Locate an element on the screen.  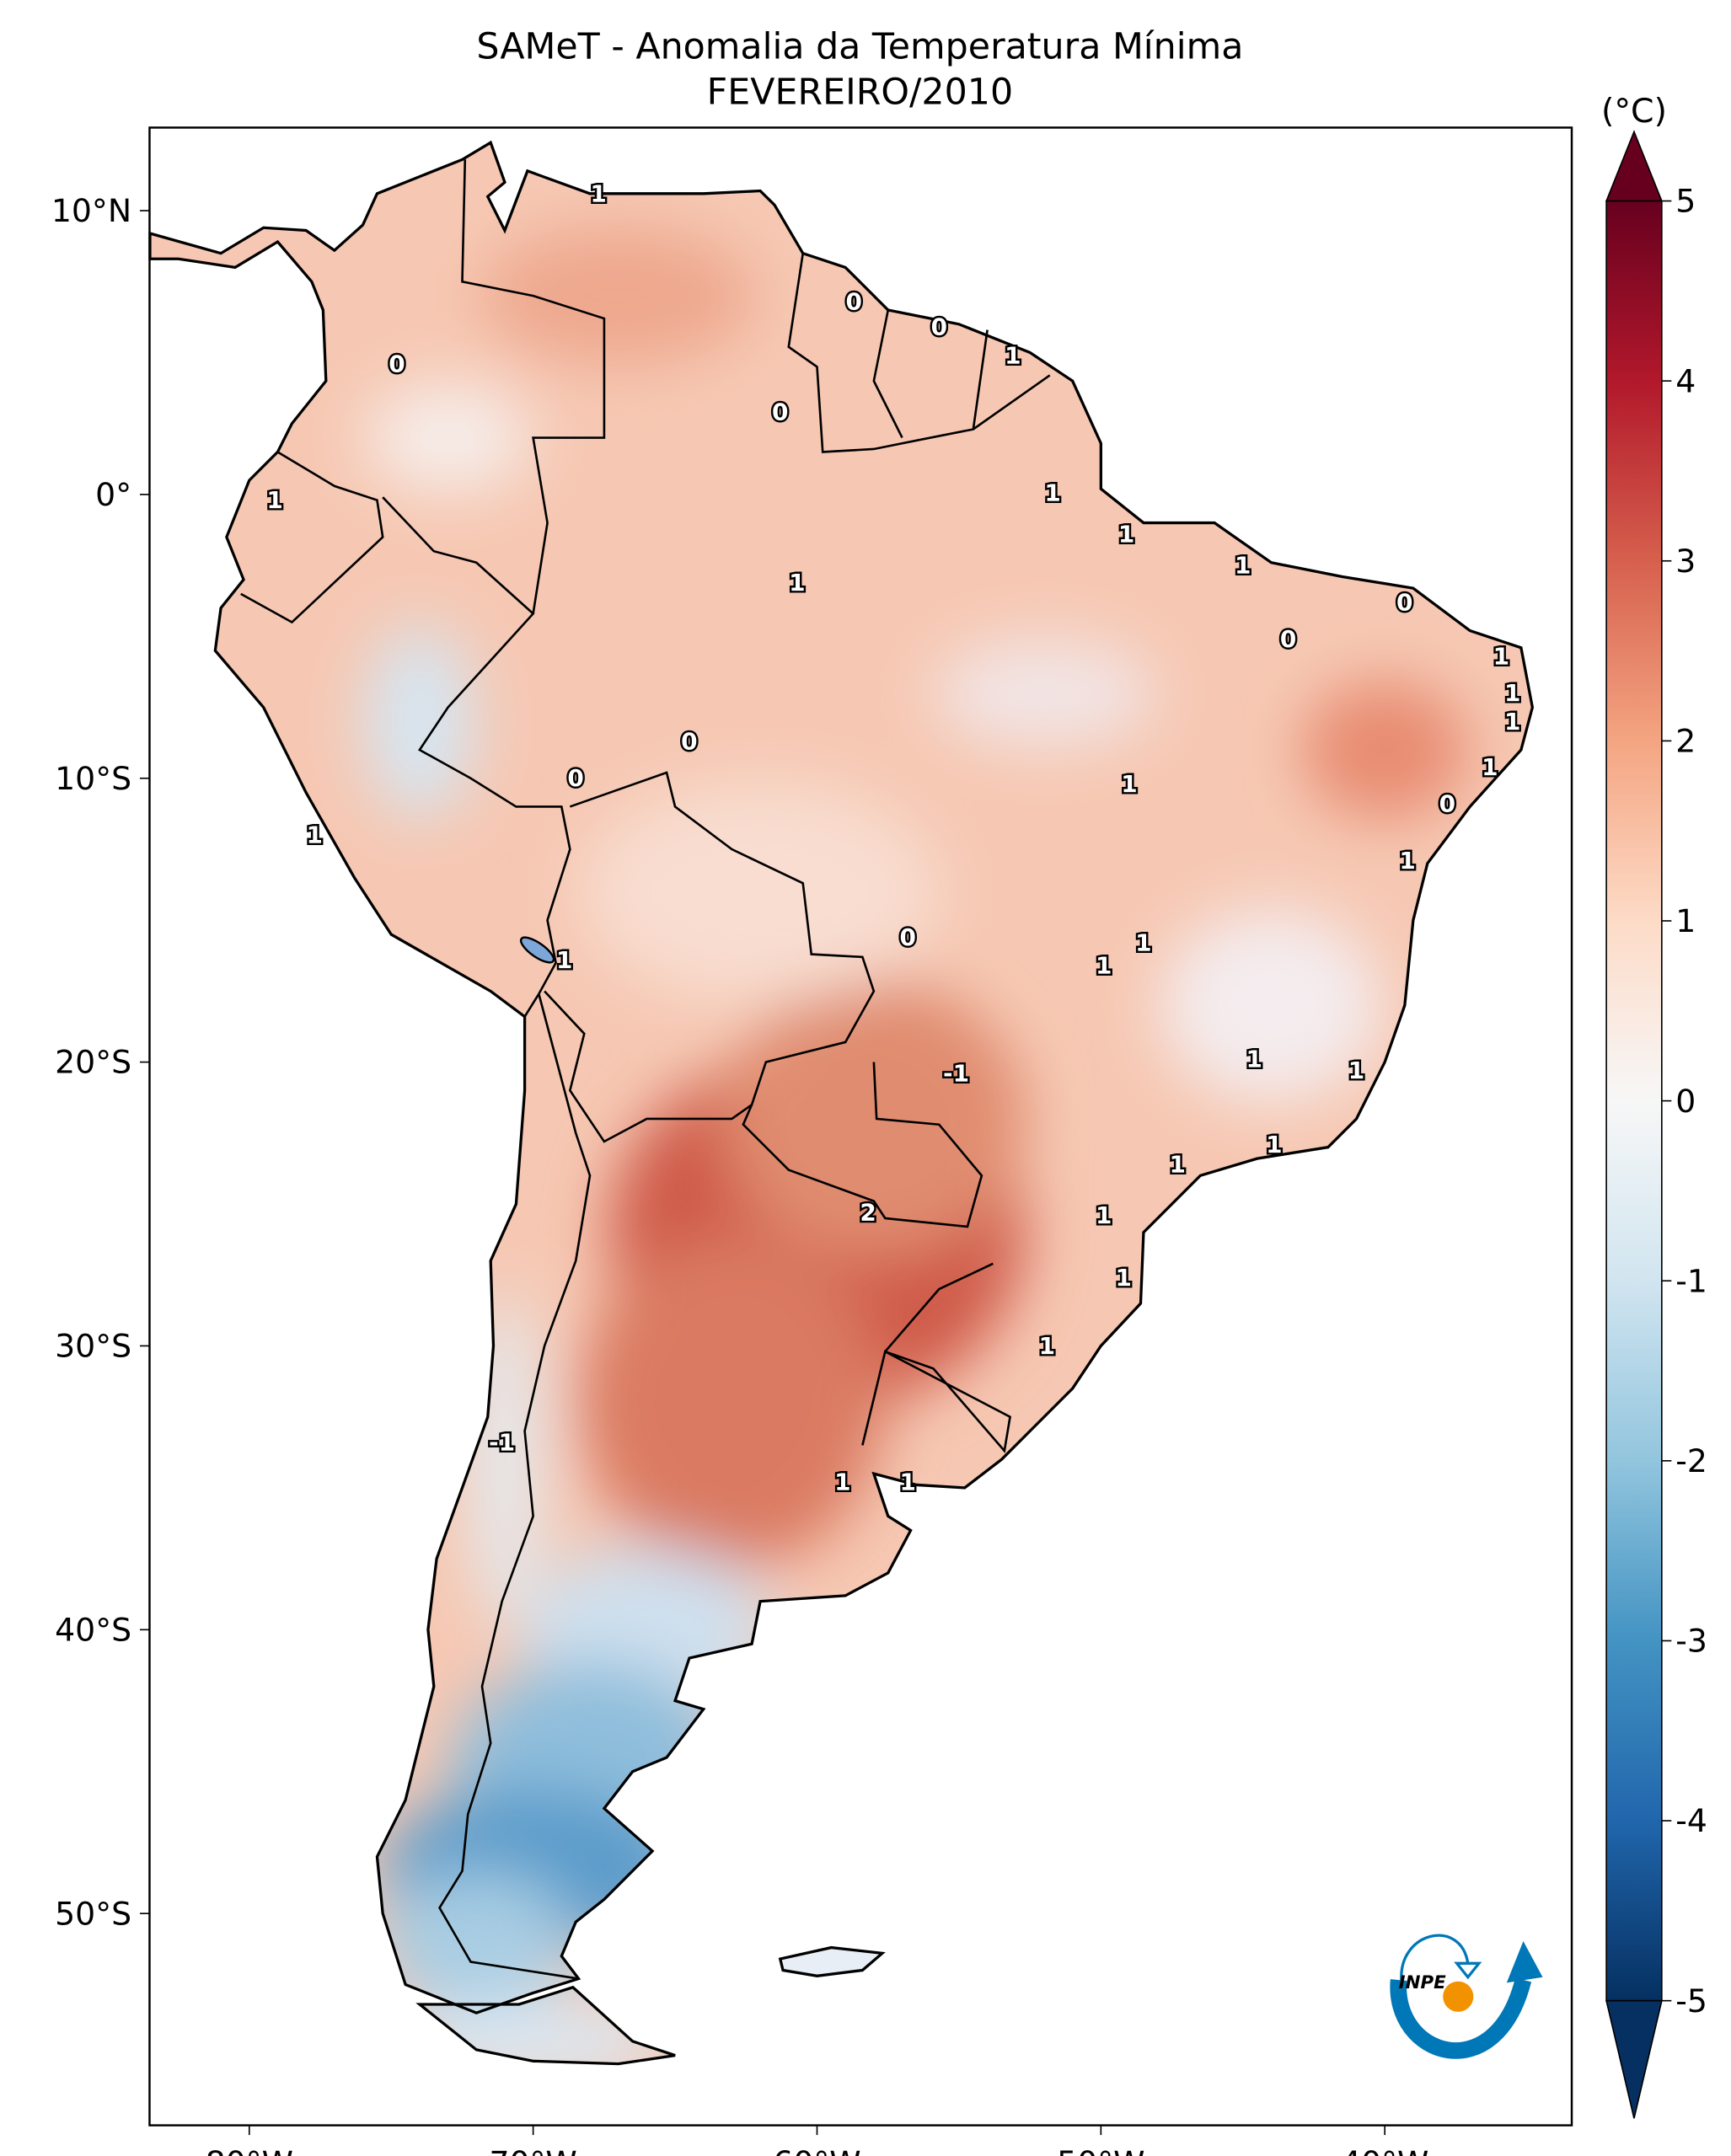
falkland-islands is located at coordinates (832, 1961).